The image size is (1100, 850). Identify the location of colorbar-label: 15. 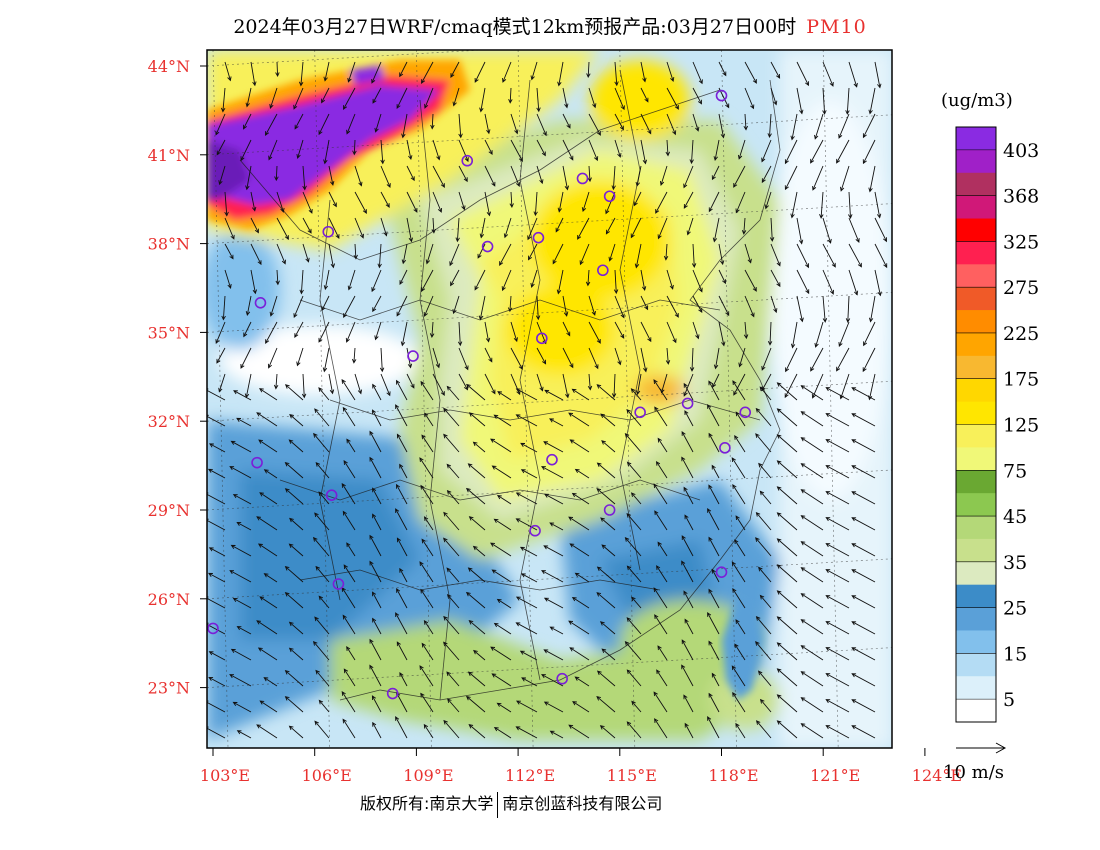
(1015, 654).